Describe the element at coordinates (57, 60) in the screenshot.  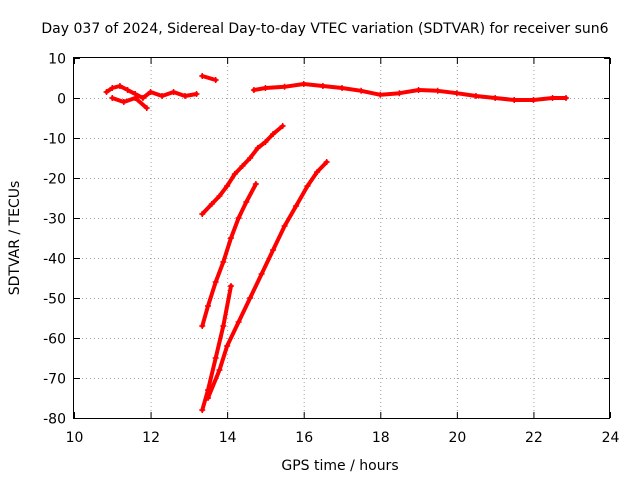
I see `y-tick-label: 10` at that location.